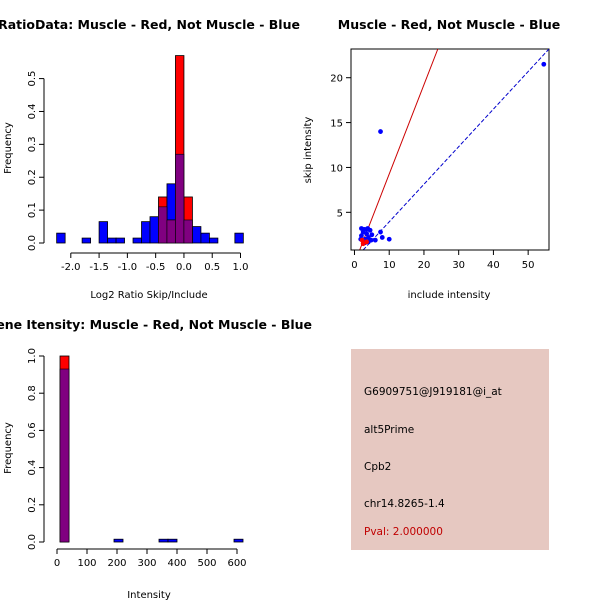  I want to click on intensity-x-tick-label: 600, so click(236, 563).